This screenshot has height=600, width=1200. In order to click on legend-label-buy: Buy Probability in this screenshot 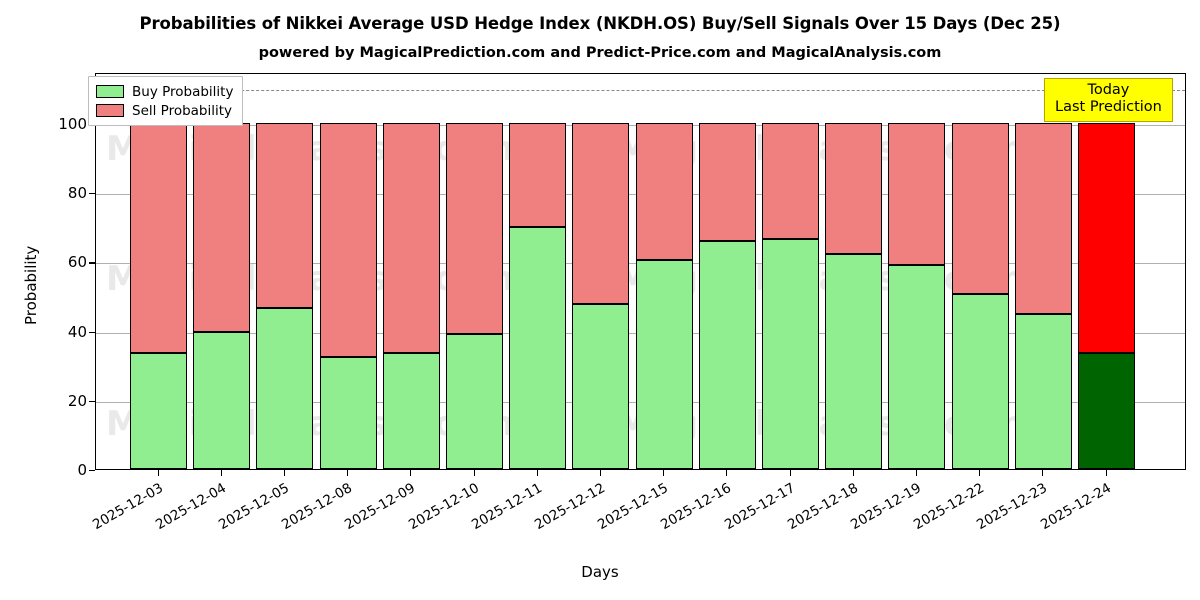, I will do `click(183, 91)`.